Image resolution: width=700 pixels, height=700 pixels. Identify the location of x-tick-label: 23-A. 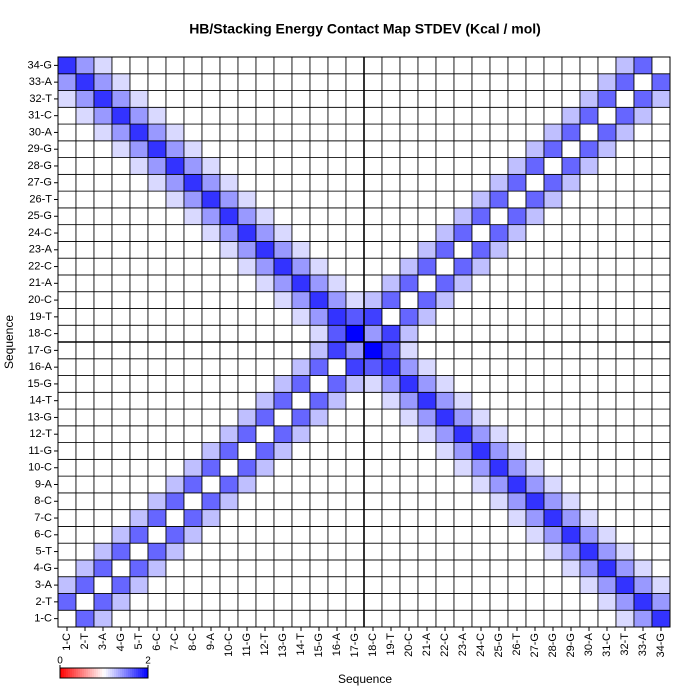
(463, 644).